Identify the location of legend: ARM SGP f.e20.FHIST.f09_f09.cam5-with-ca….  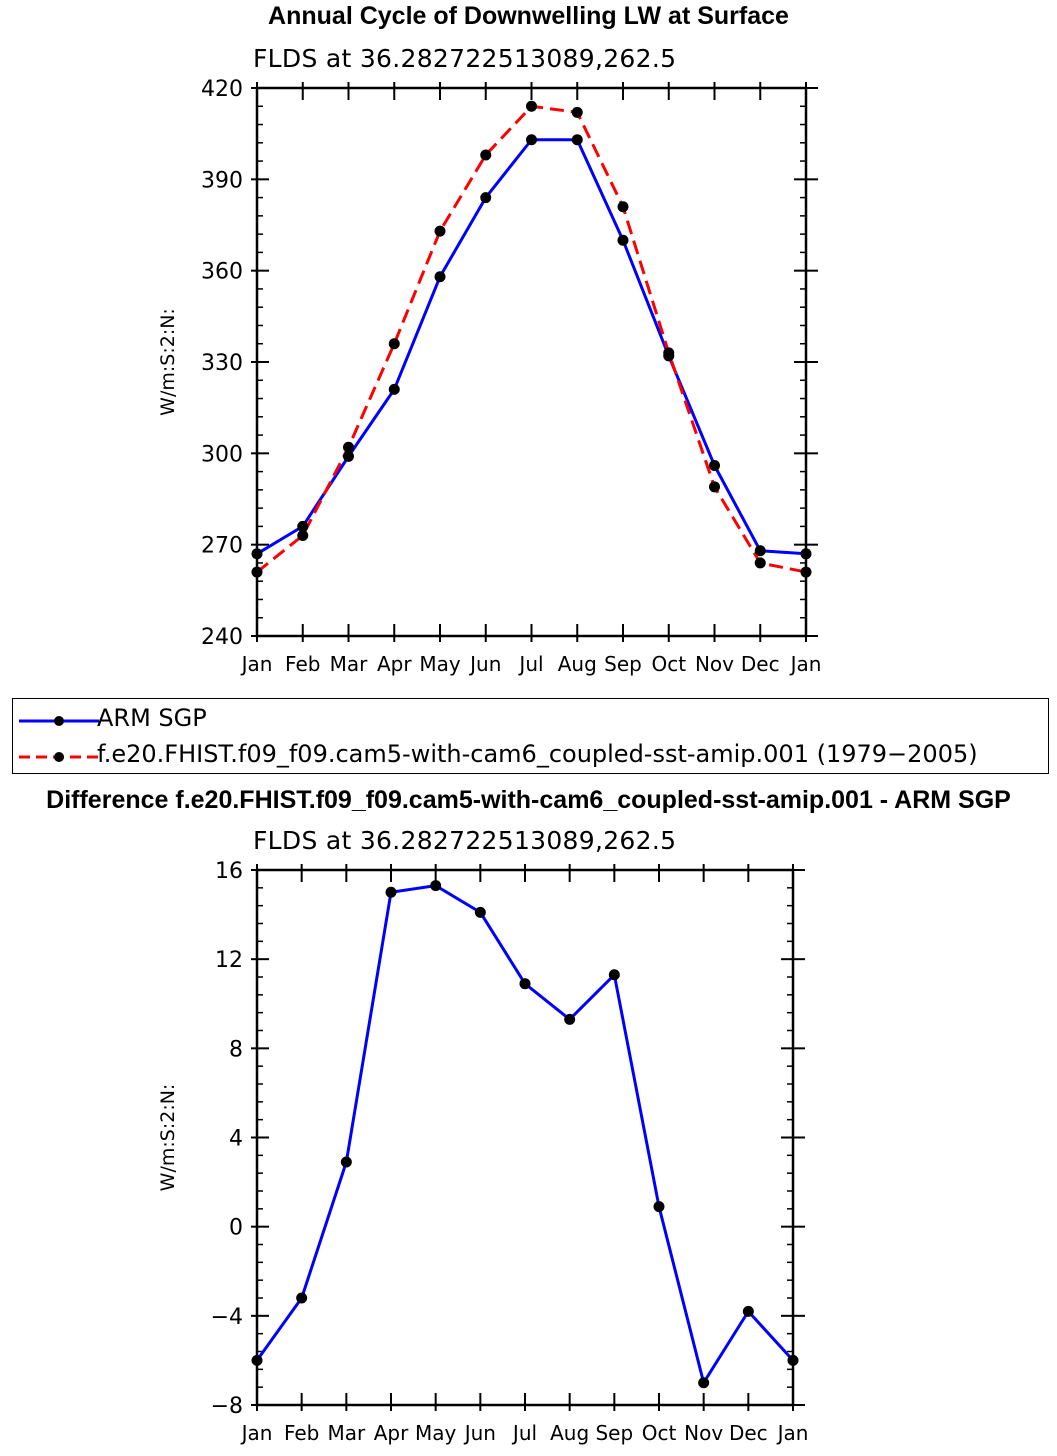
(530, 736).